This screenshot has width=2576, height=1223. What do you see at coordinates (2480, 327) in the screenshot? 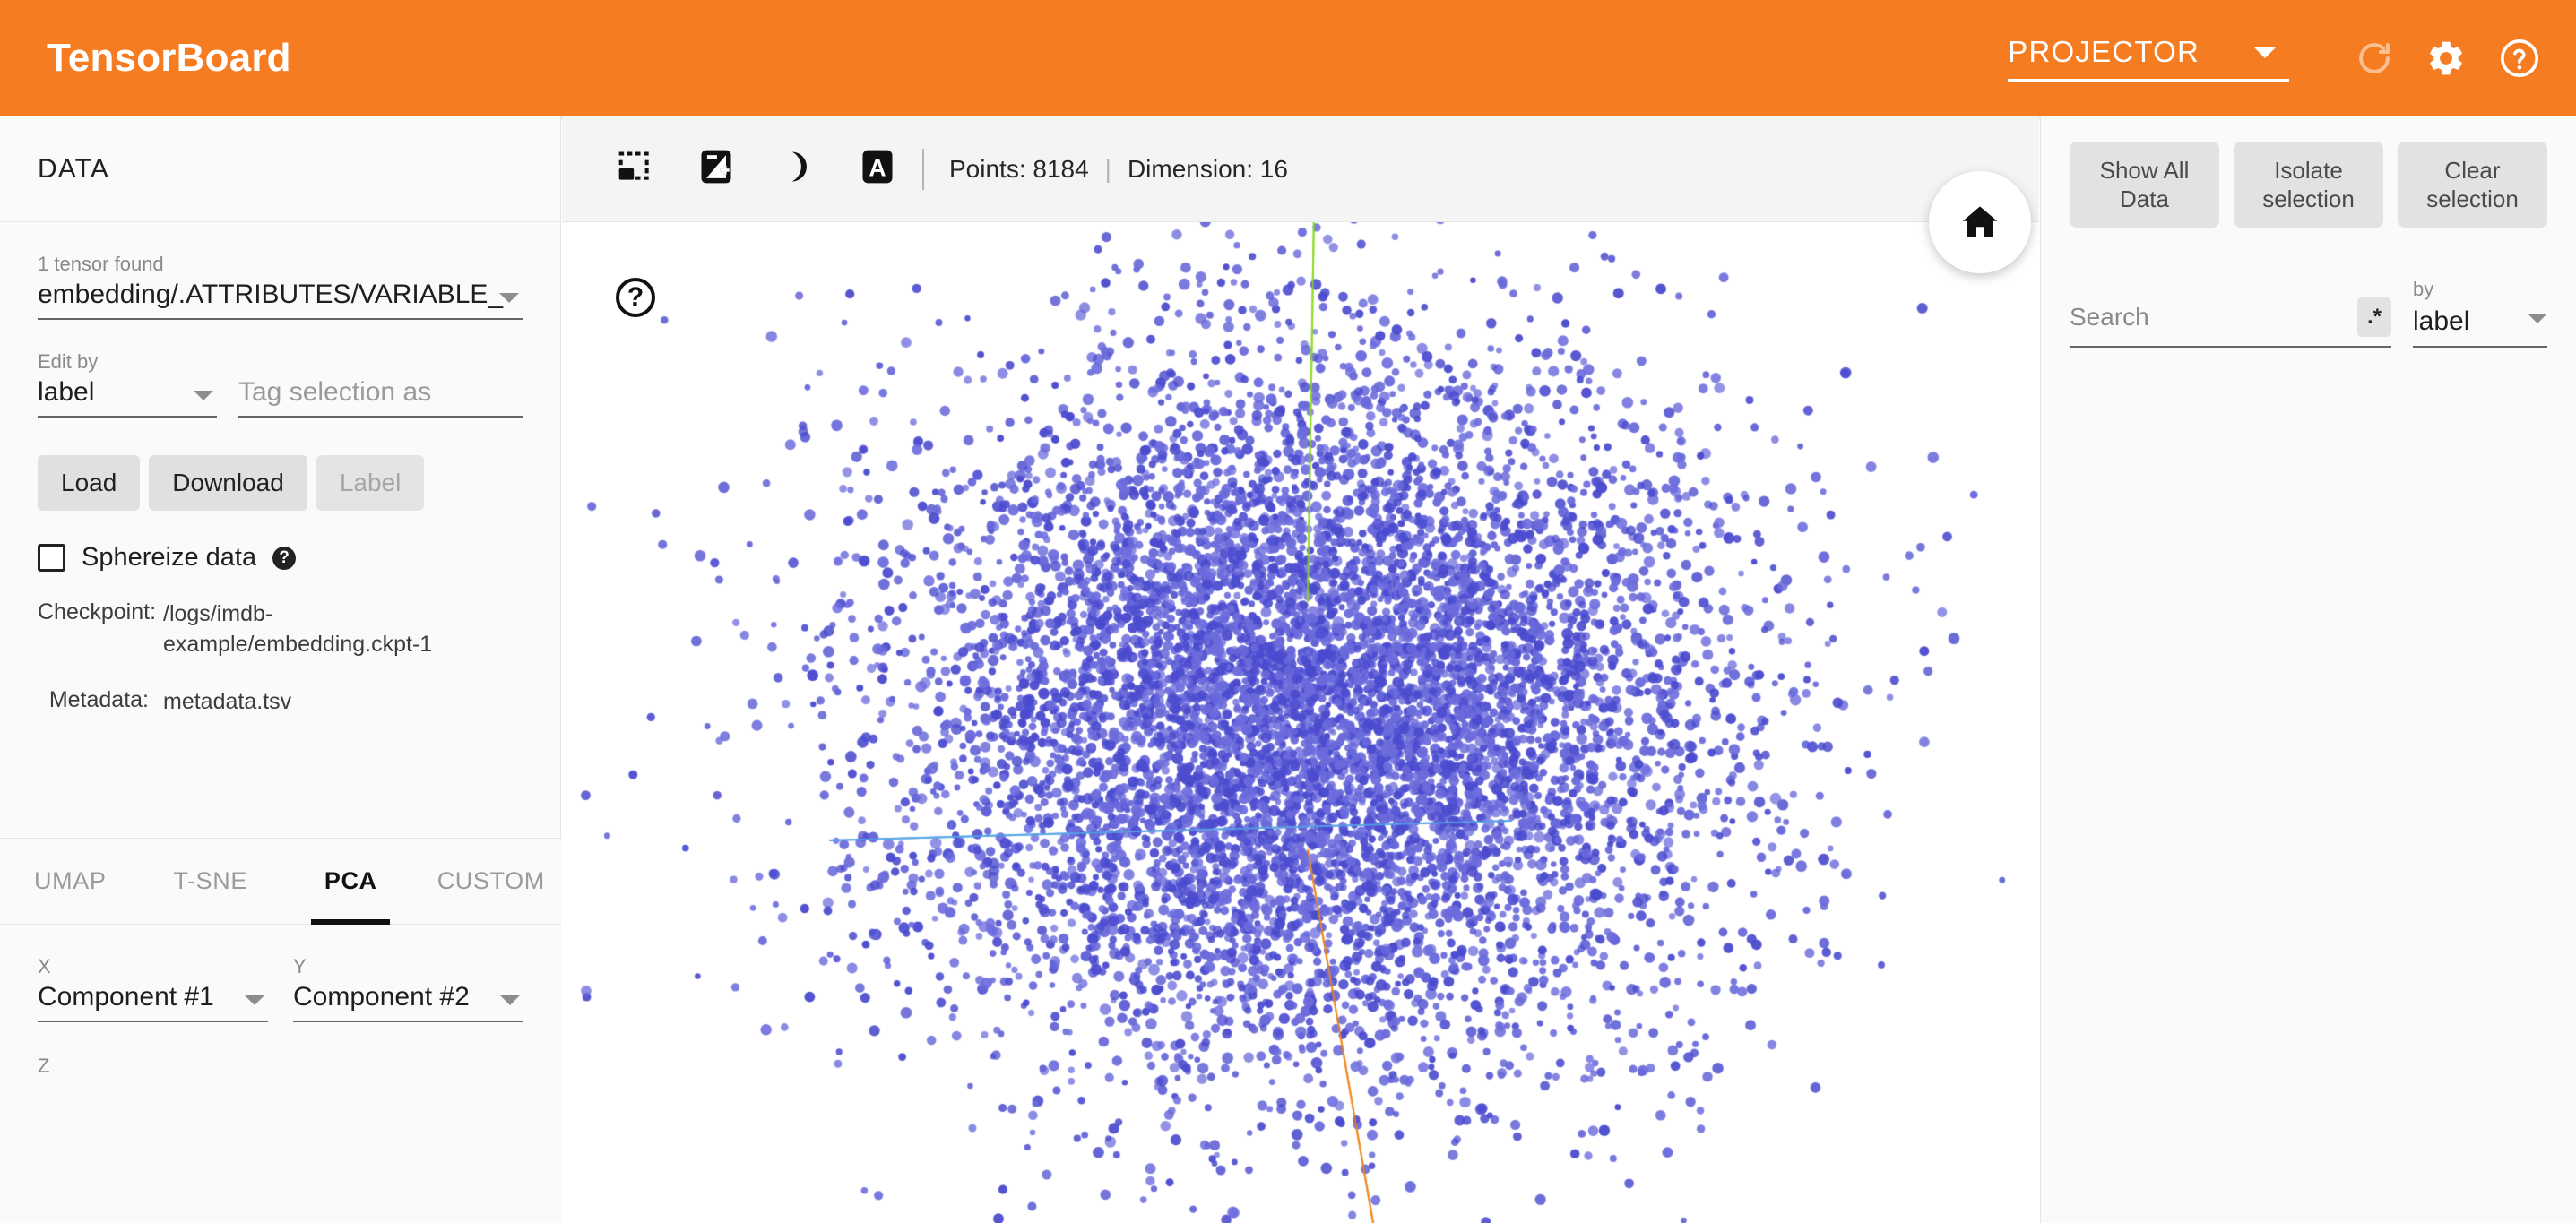
I see `search-by-selector: label` at bounding box center [2480, 327].